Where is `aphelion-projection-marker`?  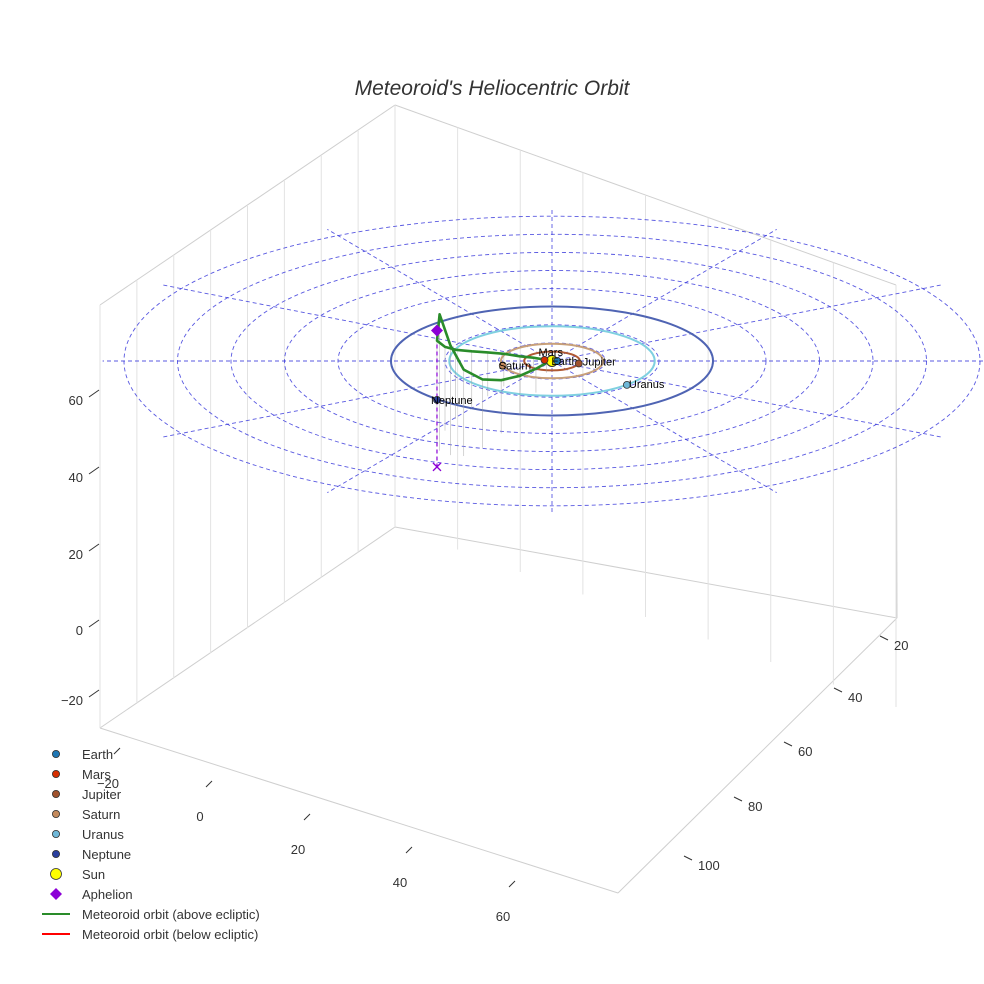
aphelion-projection-marker is located at coordinates (437, 467).